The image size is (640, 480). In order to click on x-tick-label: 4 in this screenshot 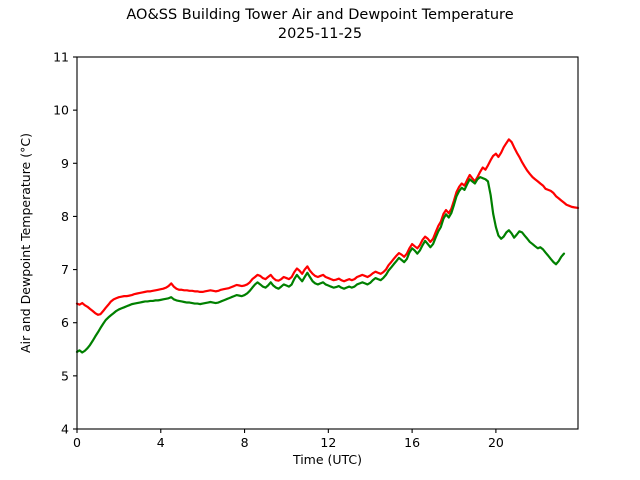, I will do `click(161, 442)`.